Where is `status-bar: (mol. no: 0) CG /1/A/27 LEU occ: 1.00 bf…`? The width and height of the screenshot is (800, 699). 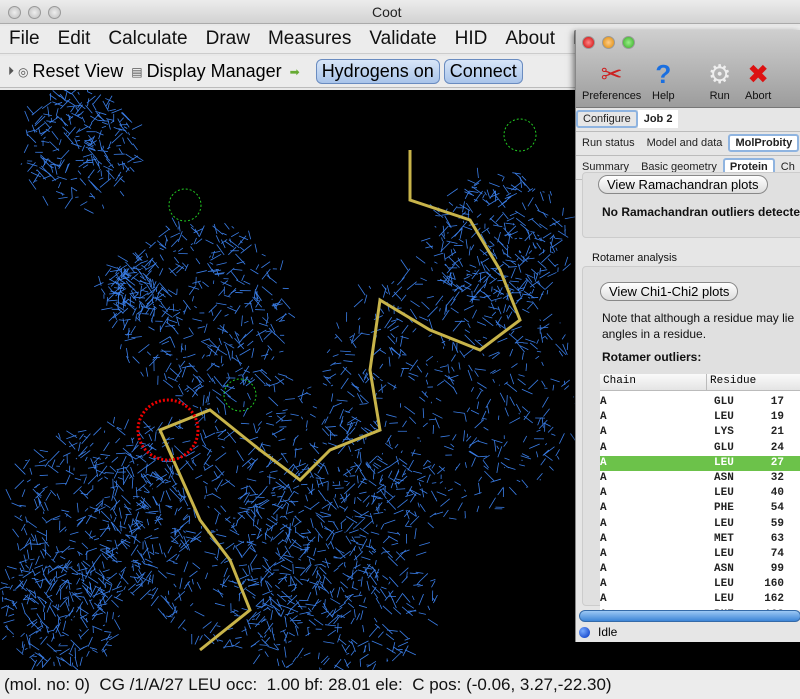 status-bar: (mol. no: 0) CG /1/A/27 LEU occ: 1.00 bf… is located at coordinates (400, 684).